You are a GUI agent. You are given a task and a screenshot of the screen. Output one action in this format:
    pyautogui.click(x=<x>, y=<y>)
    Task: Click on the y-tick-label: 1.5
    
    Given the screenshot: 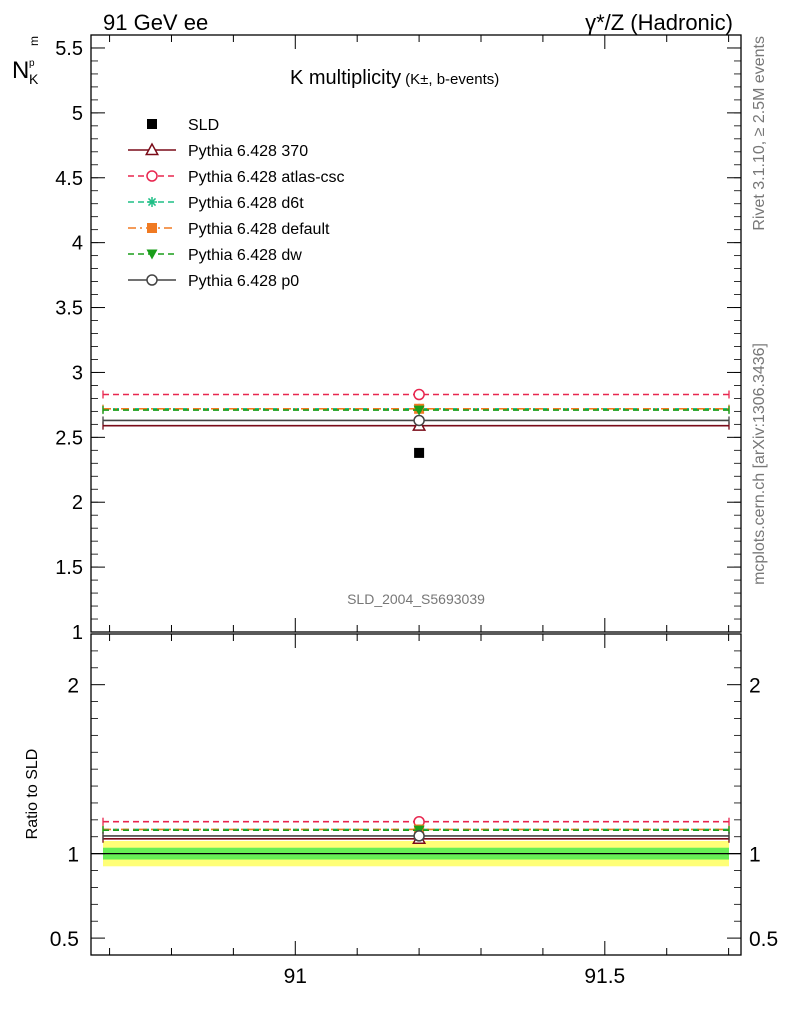 What is the action you would take?
    pyautogui.click(x=69, y=568)
    